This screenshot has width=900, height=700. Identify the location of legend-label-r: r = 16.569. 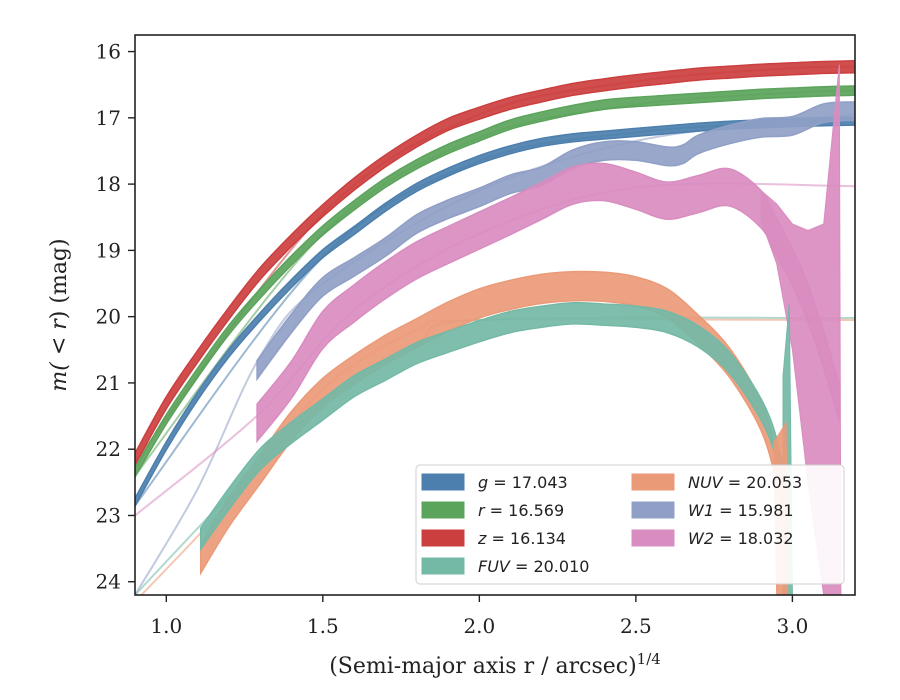
(521, 510).